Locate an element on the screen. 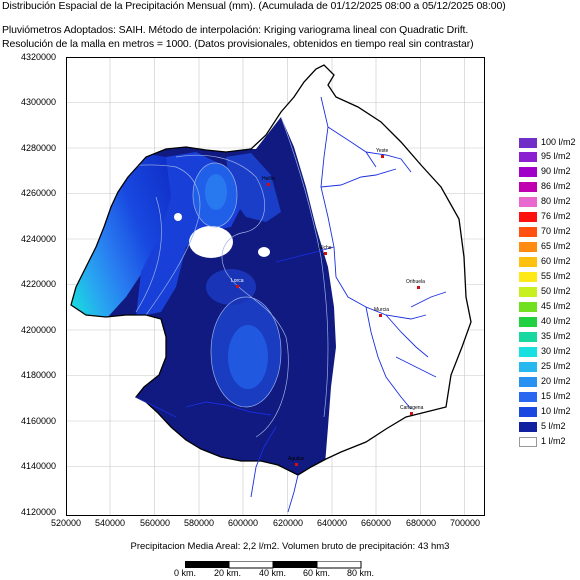  svg-text: Hellín is located at coordinates (268, 179).